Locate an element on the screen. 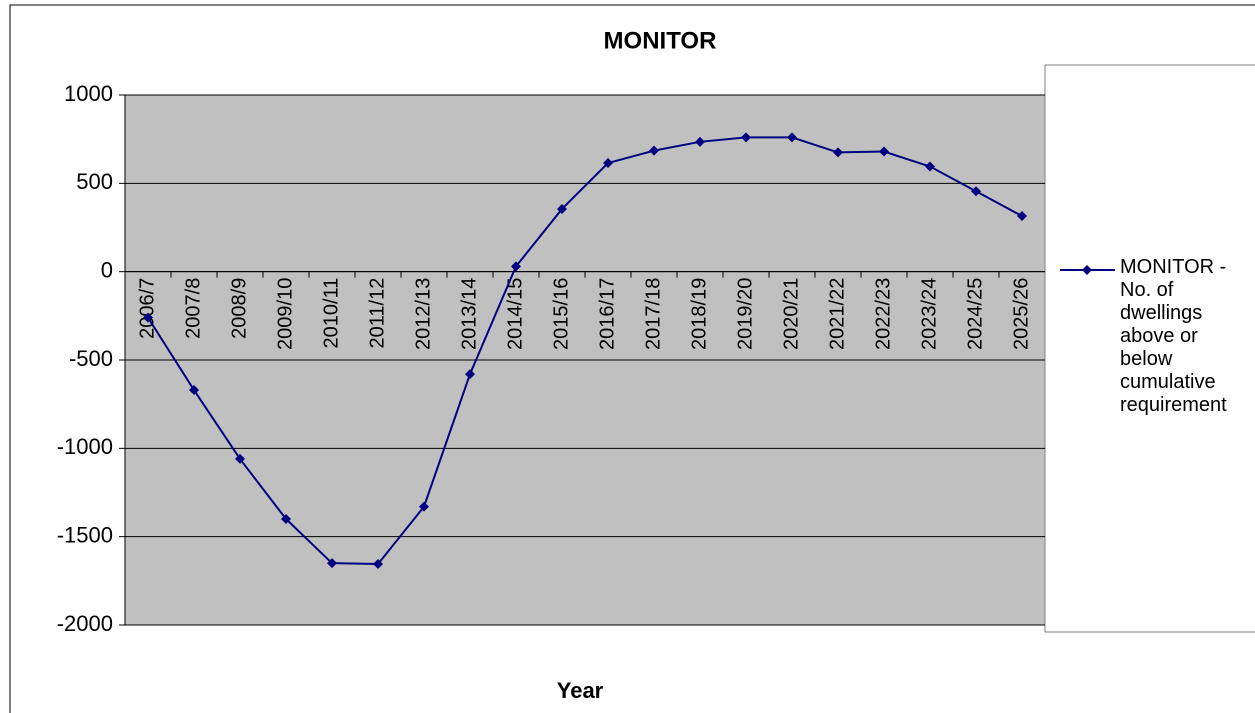 The width and height of the screenshot is (1255, 713). x-tick-label: 2013/14 is located at coordinates (469, 314).